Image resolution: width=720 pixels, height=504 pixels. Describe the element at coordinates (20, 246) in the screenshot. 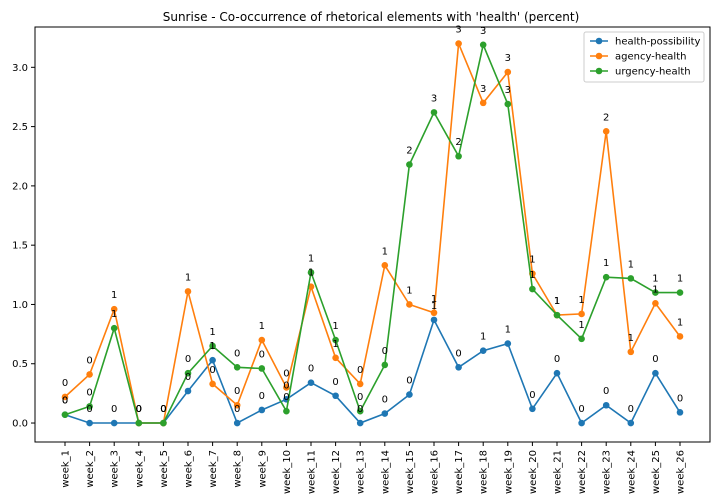

I see `y-tick-label: 1.5` at that location.